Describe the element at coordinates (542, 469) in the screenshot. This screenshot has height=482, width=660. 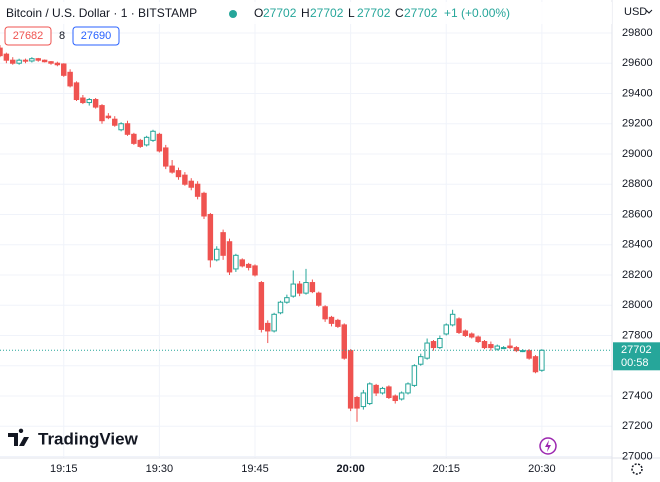
I see `x-tick-label: 20:30` at that location.